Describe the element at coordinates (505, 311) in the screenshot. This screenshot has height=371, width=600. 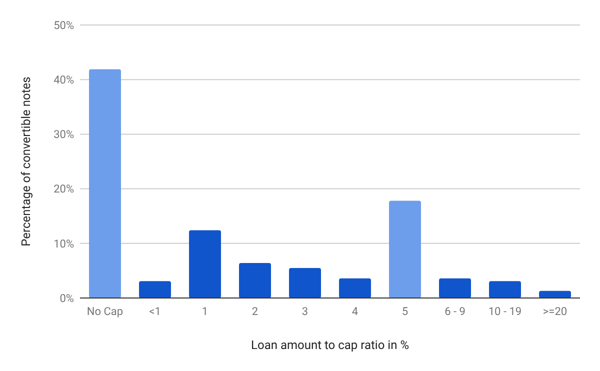
I see `x-tick-label: 10 - 19` at that location.